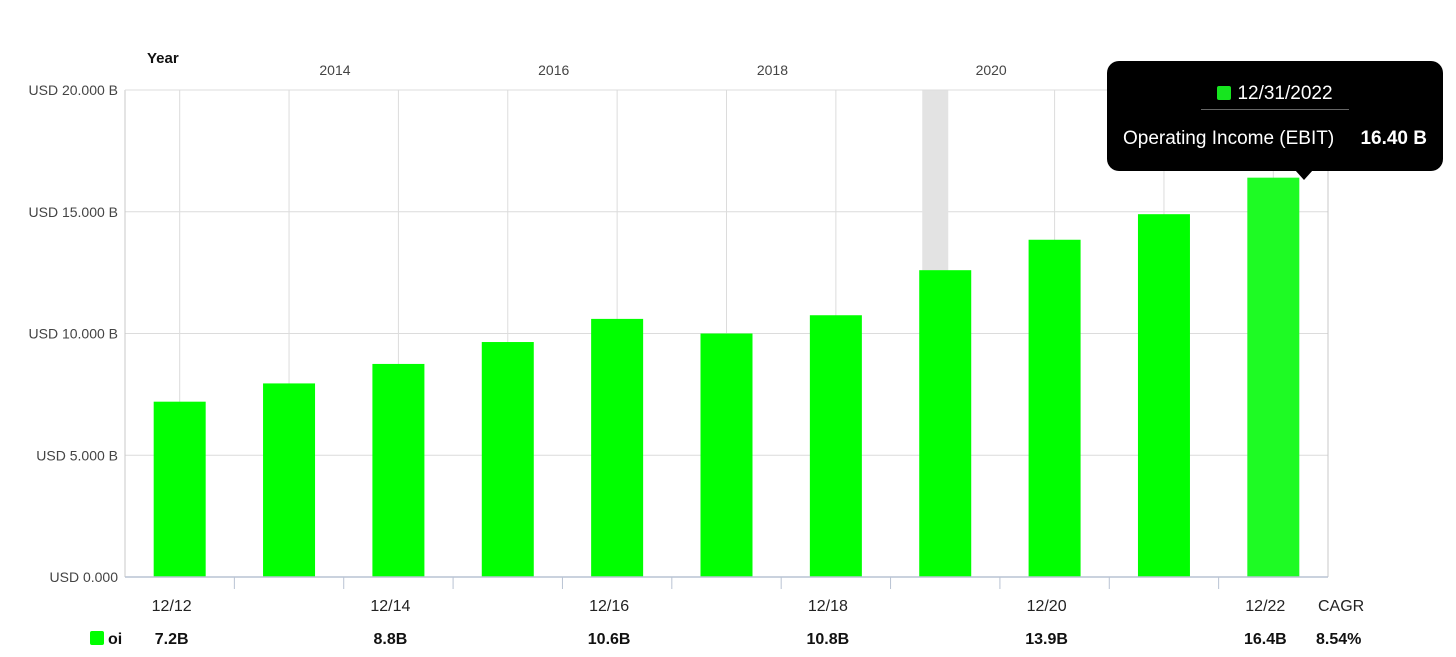  What do you see at coordinates (1229, 138) in the screenshot?
I see `tooltip-metric-label: Operating Income (EBIT)` at bounding box center [1229, 138].